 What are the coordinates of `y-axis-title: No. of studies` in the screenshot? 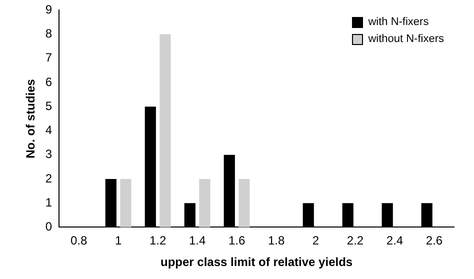 It's located at (31, 118).